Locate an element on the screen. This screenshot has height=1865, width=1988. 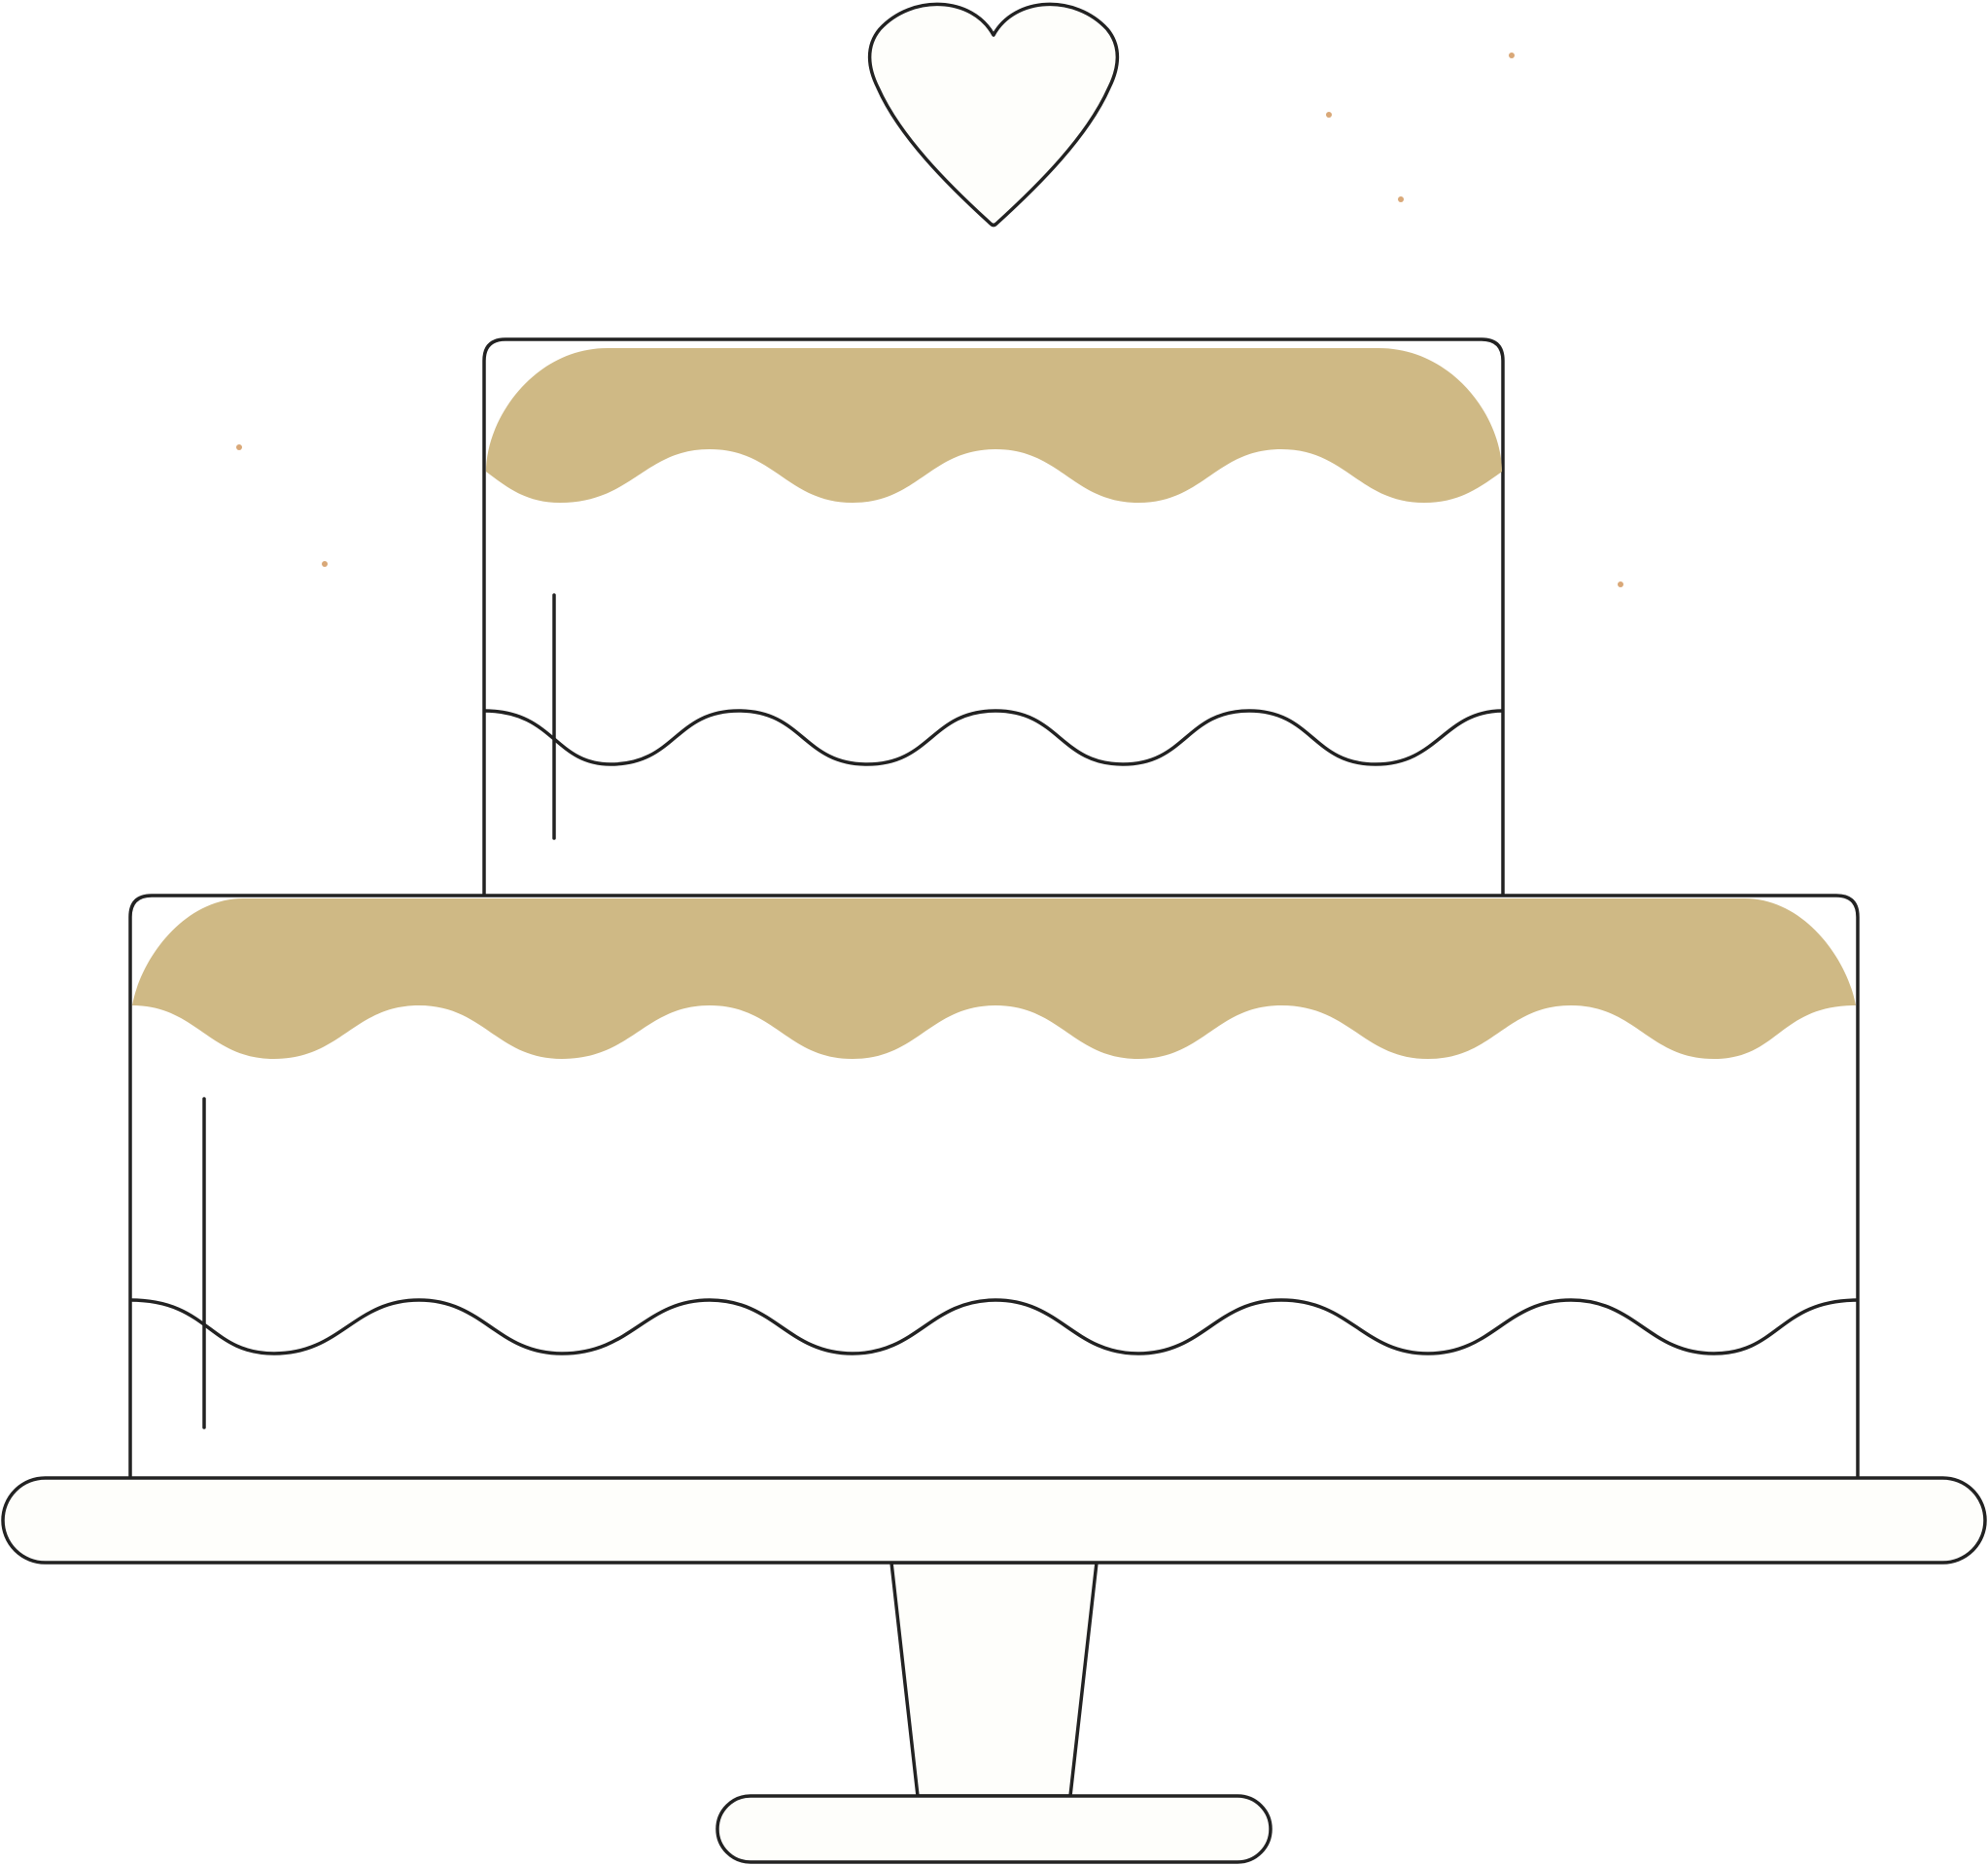
top-tier-wave-line is located at coordinates (994, 737).